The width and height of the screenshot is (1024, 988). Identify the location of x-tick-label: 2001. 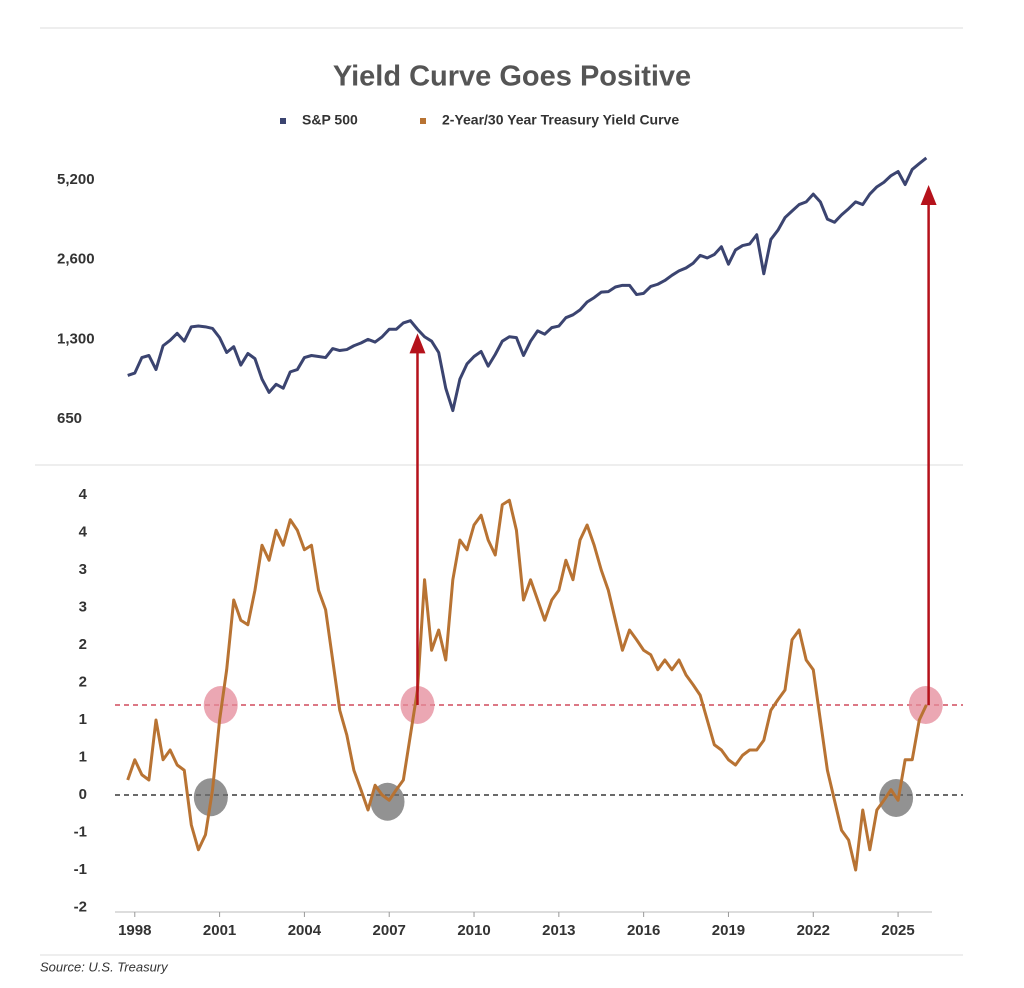
(219, 930).